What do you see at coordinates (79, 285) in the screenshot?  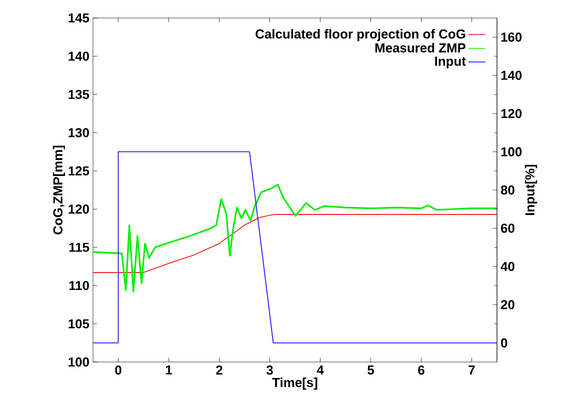 I see `y-tick-label: 110` at bounding box center [79, 285].